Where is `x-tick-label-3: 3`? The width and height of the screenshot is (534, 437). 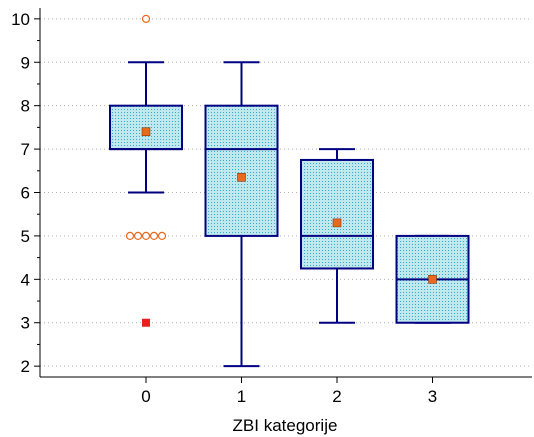 x-tick-label-3: 3 is located at coordinates (432, 396).